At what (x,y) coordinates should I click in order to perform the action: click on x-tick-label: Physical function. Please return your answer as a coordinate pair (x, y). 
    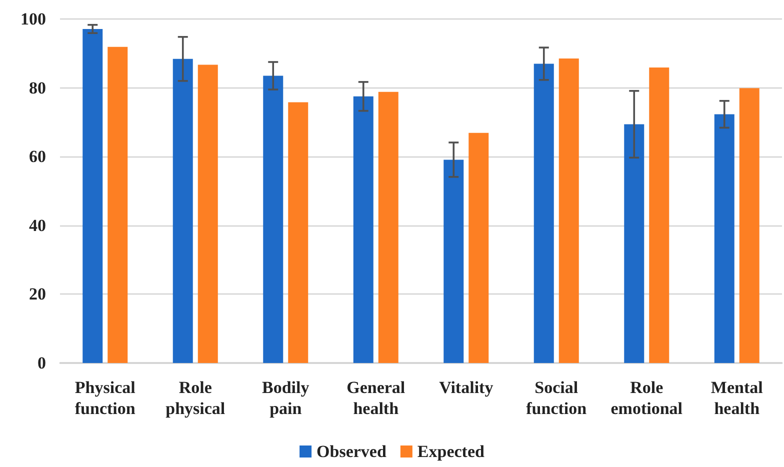
    Looking at the image, I should click on (105, 398).